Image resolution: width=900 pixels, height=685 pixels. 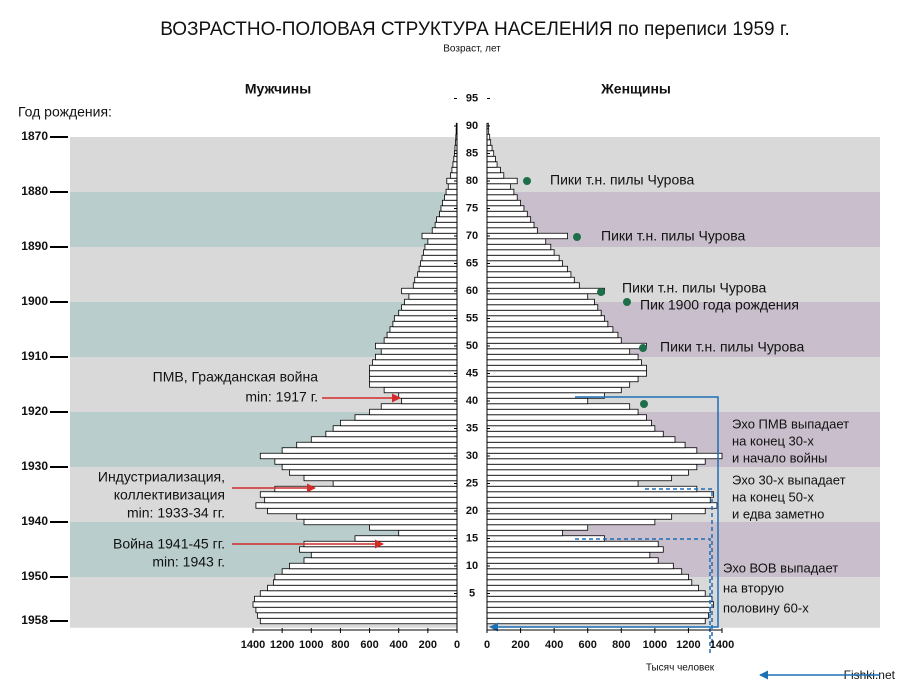 What do you see at coordinates (655, 645) in the screenshot?
I see `x-tick-label-right: 1000` at bounding box center [655, 645].